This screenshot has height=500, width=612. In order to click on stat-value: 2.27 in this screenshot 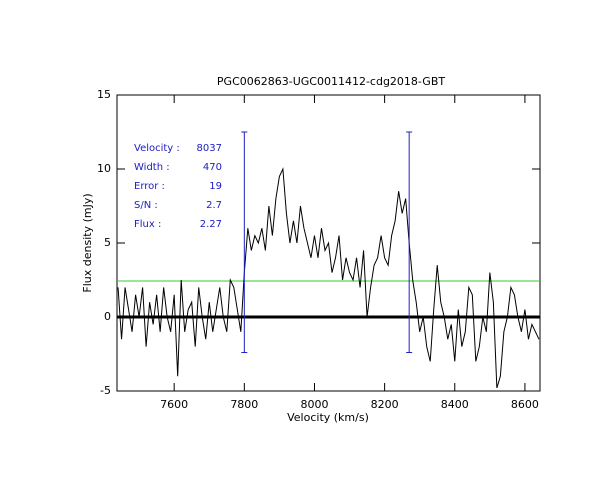, I will do `click(211, 224)`.